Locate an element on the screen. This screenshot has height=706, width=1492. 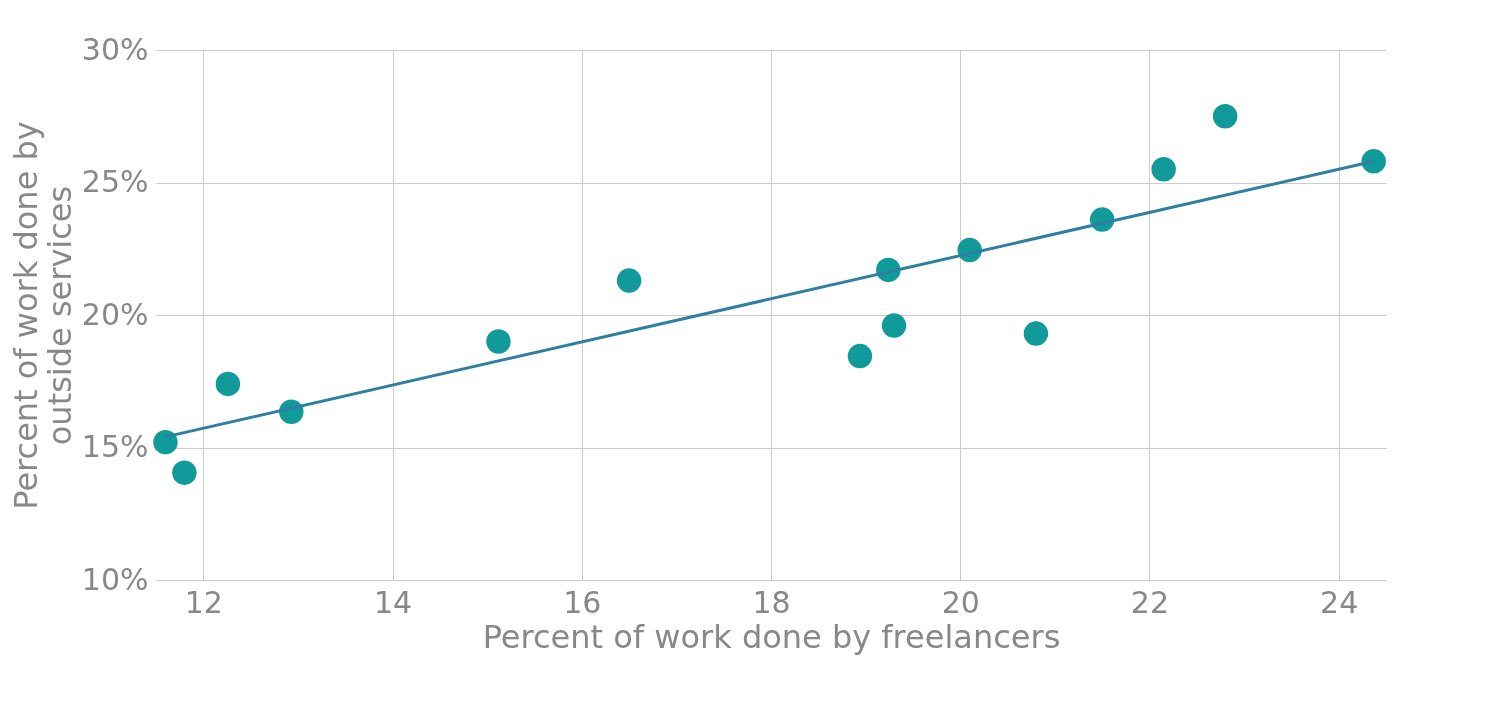
x-tick-label: 14 is located at coordinates (393, 602).